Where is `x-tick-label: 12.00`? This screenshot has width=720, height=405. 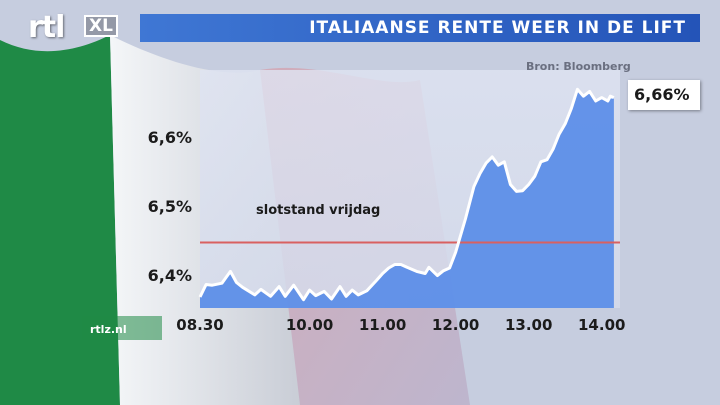 x-tick-label: 12.00 is located at coordinates (455, 325).